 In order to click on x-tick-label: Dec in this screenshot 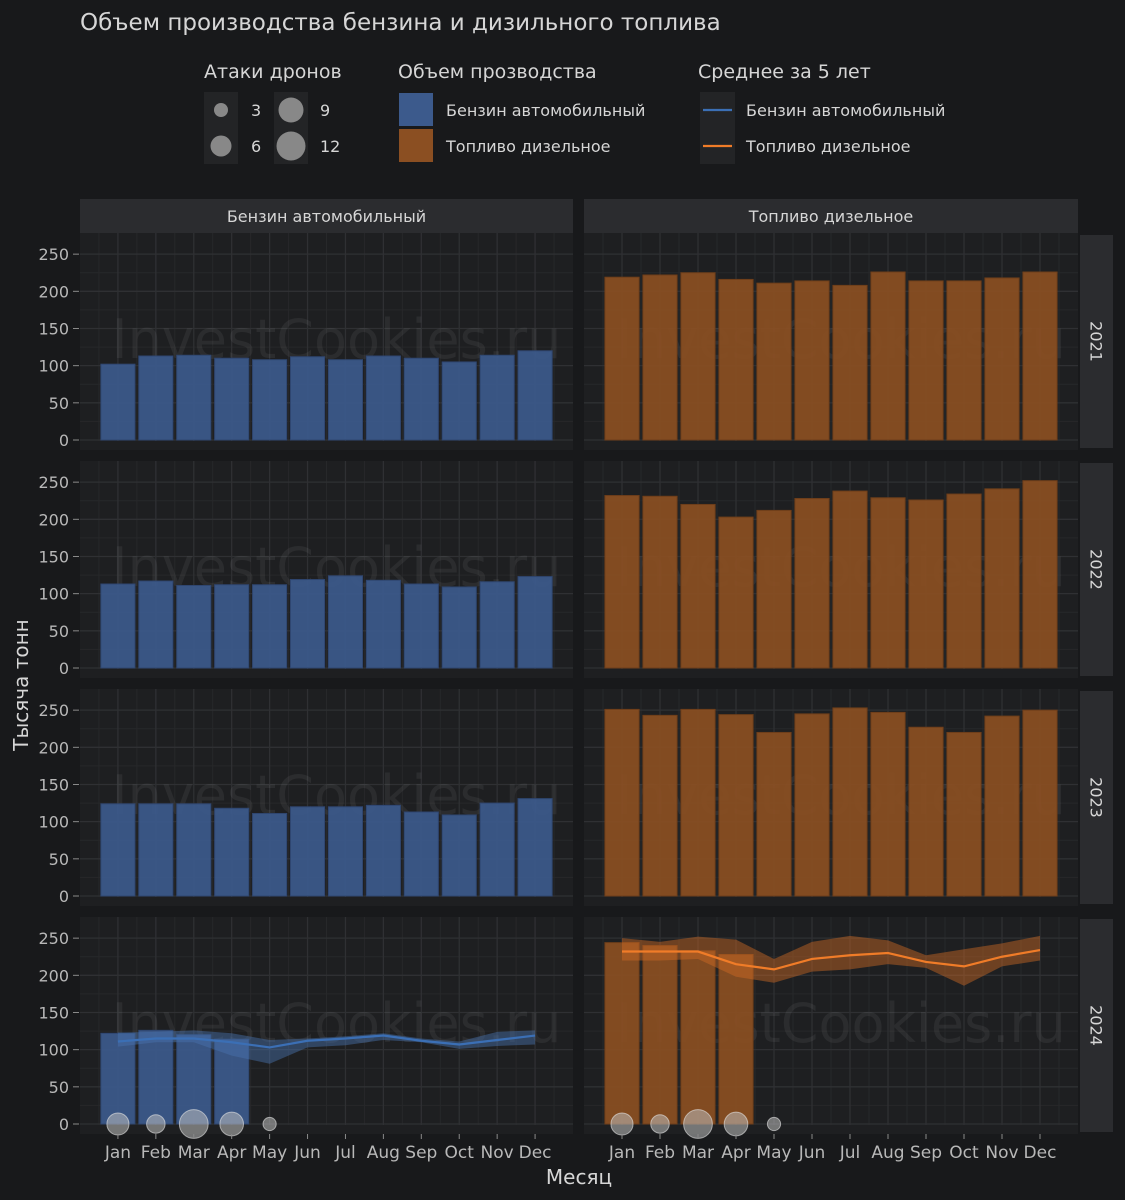, I will do `click(535, 1153)`.